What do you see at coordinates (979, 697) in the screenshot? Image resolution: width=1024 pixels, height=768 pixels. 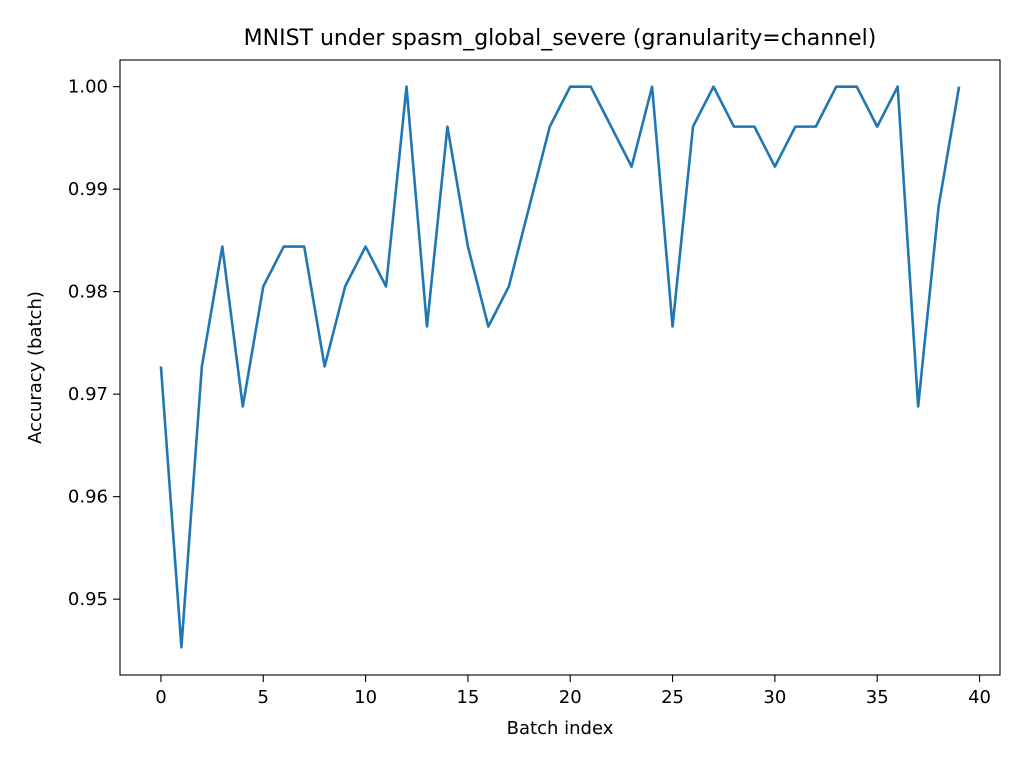 I see `x-tick-label: 40` at bounding box center [979, 697].